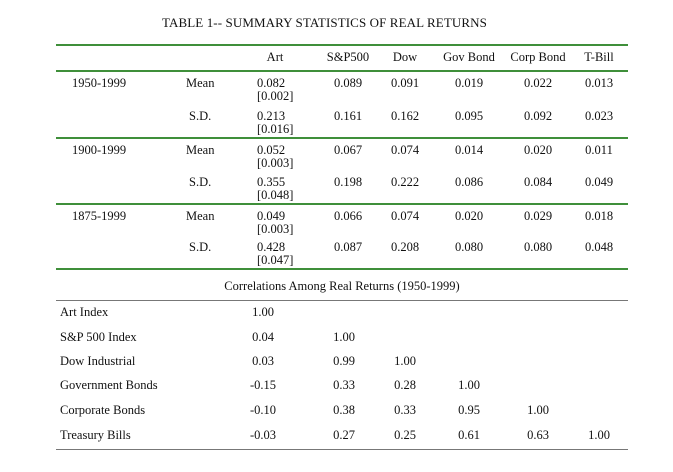 Image resolution: width=673 pixels, height=472 pixels. What do you see at coordinates (84, 312) in the screenshot?
I see `corr-row-label: Art Index` at bounding box center [84, 312].